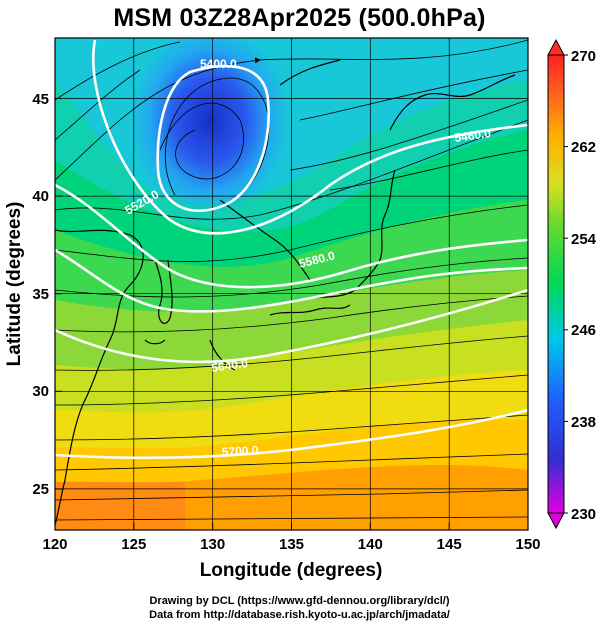  Describe the element at coordinates (472, 135) in the screenshot. I see `contour-label-5460: 5460.0` at that location.